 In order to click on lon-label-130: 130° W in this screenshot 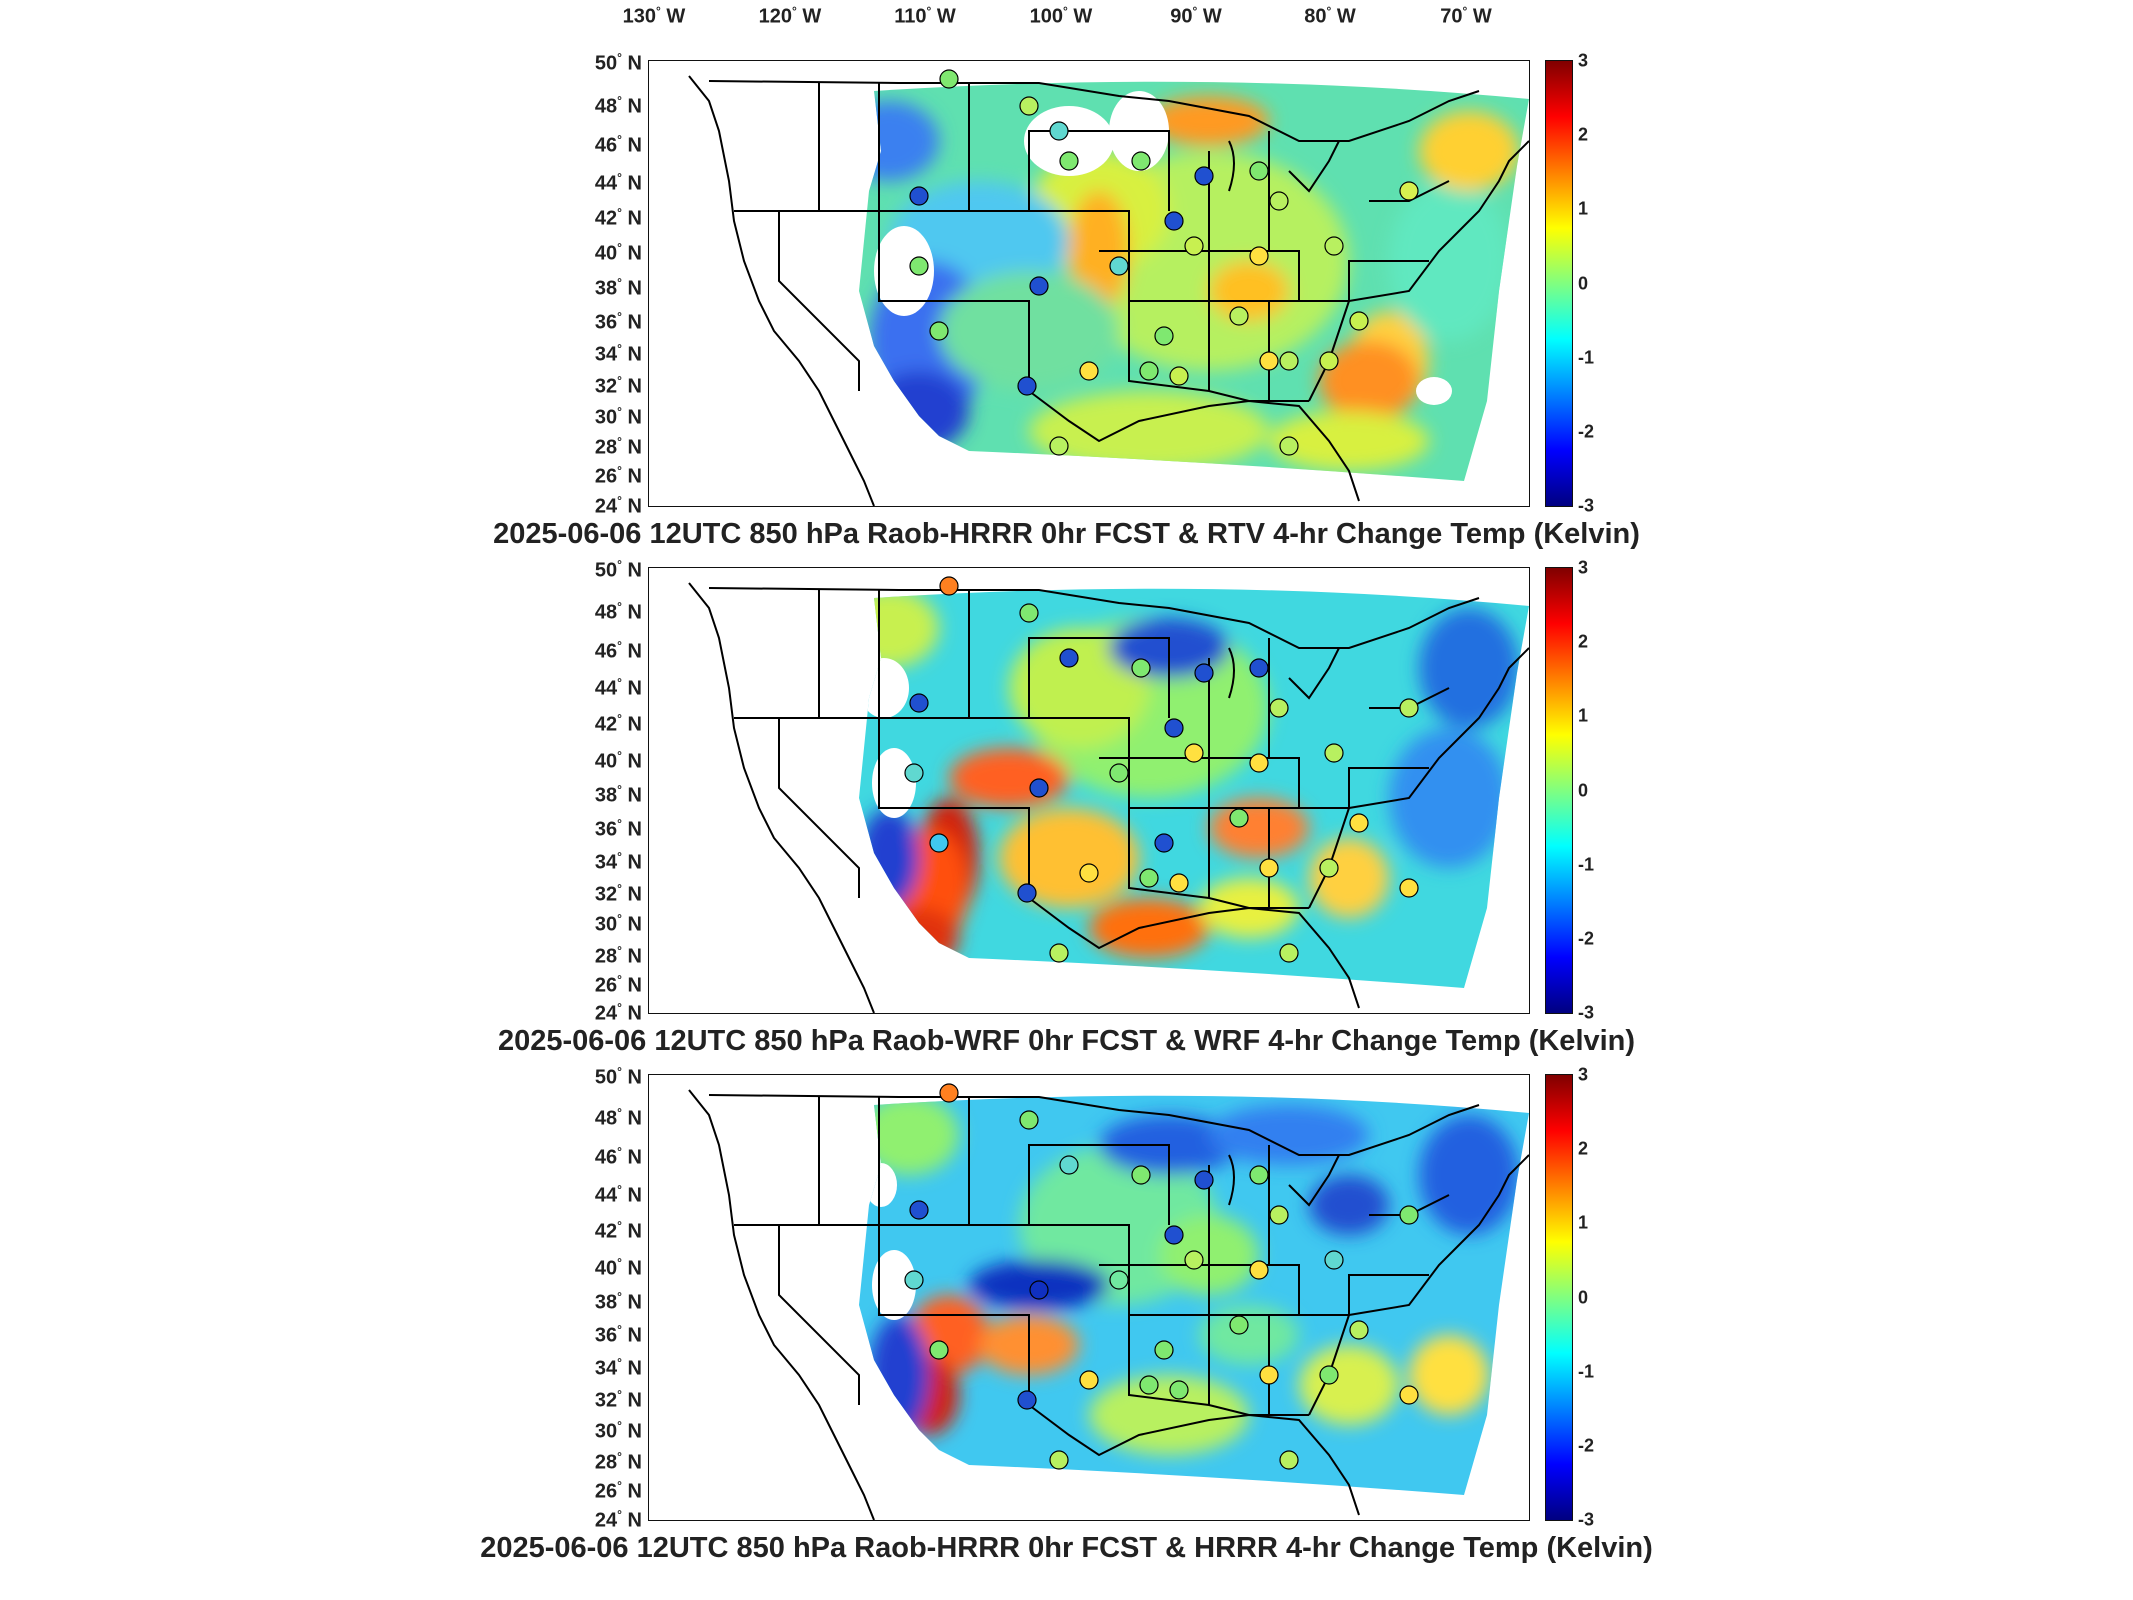, I will do `click(654, 16)`.